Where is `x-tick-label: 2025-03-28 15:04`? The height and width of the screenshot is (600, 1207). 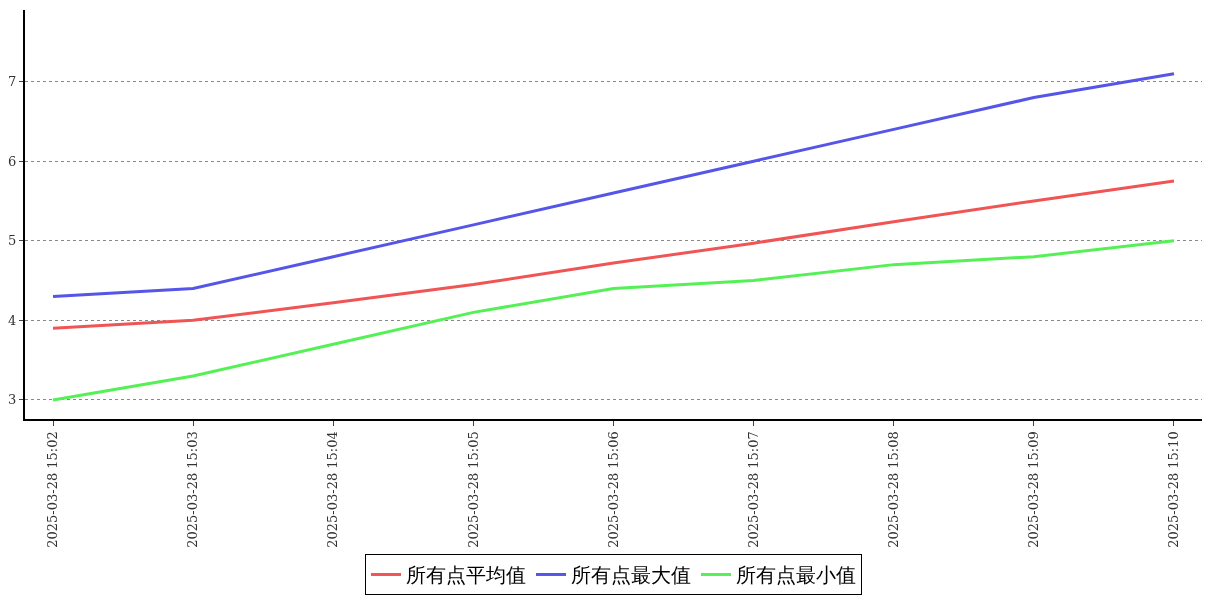
x-tick-label: 2025-03-28 15:04 is located at coordinates (333, 489).